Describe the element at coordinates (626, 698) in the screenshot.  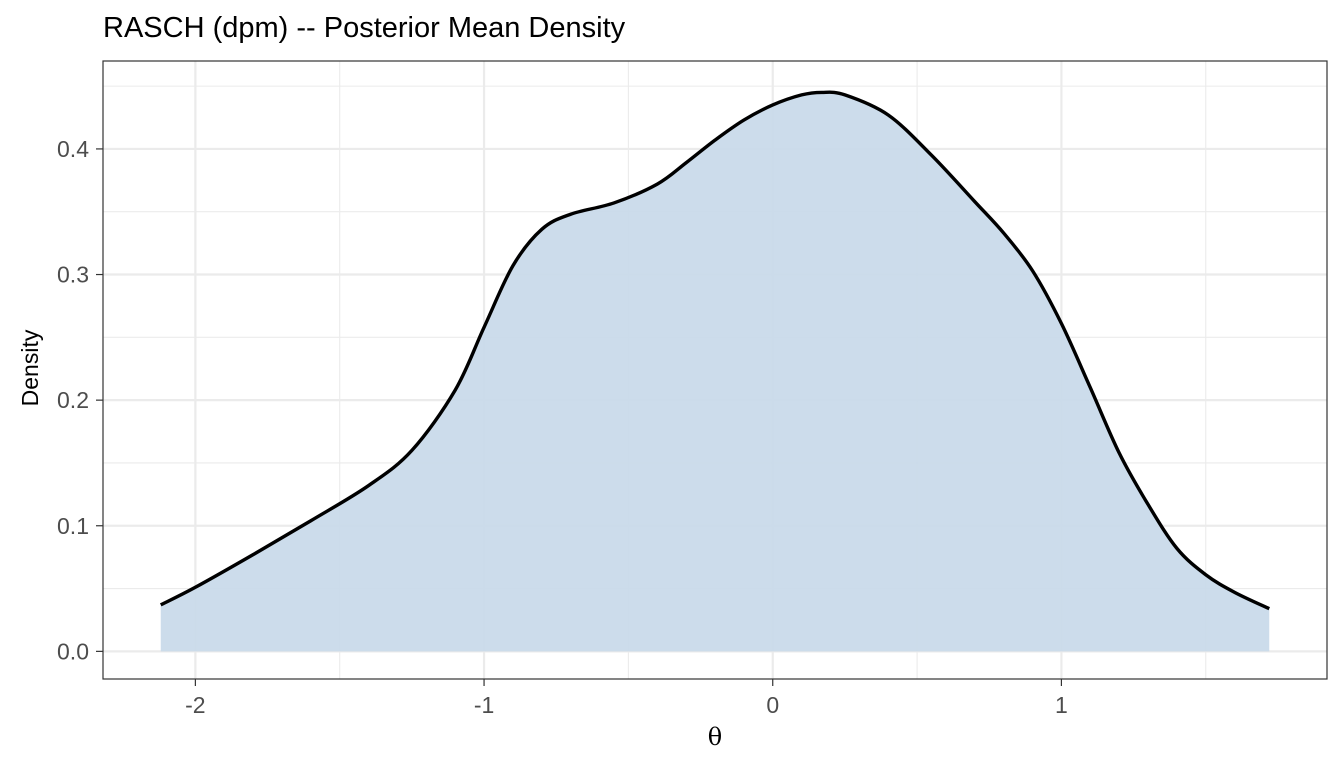
I see `x-axis: -2 -1 0 1` at that location.